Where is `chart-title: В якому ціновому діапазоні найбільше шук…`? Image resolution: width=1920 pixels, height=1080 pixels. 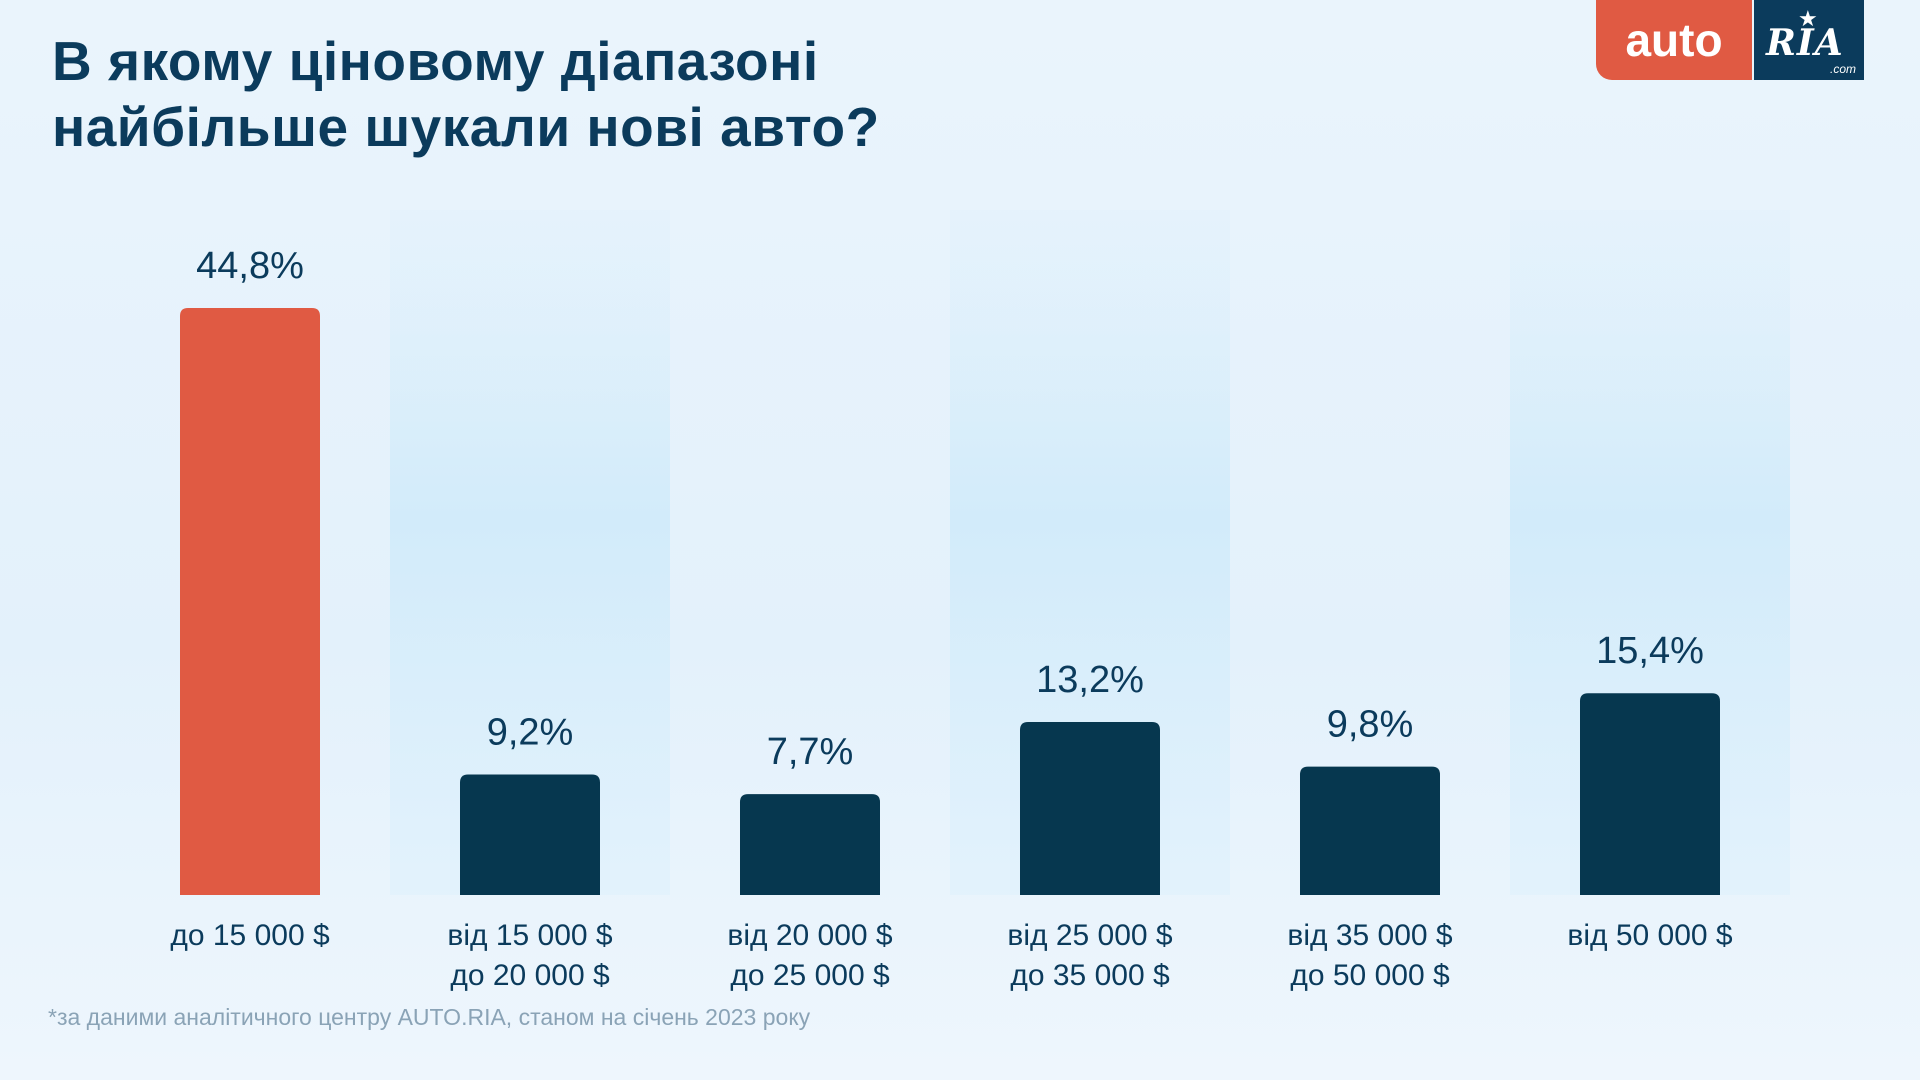
chart-title: В якому ціновому діапазоні найбільше шук… is located at coordinates (466, 94).